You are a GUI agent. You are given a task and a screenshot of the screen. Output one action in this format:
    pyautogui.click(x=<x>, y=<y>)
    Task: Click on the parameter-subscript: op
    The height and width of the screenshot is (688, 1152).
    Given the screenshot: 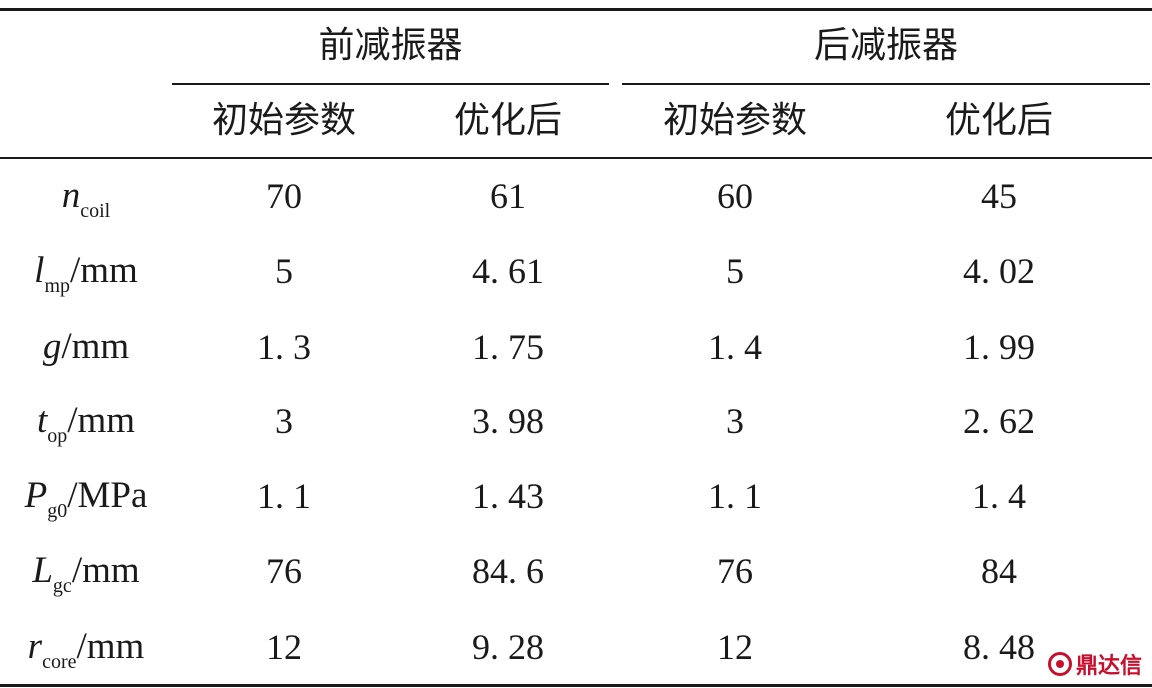 What is the action you would take?
    pyautogui.click(x=57, y=436)
    